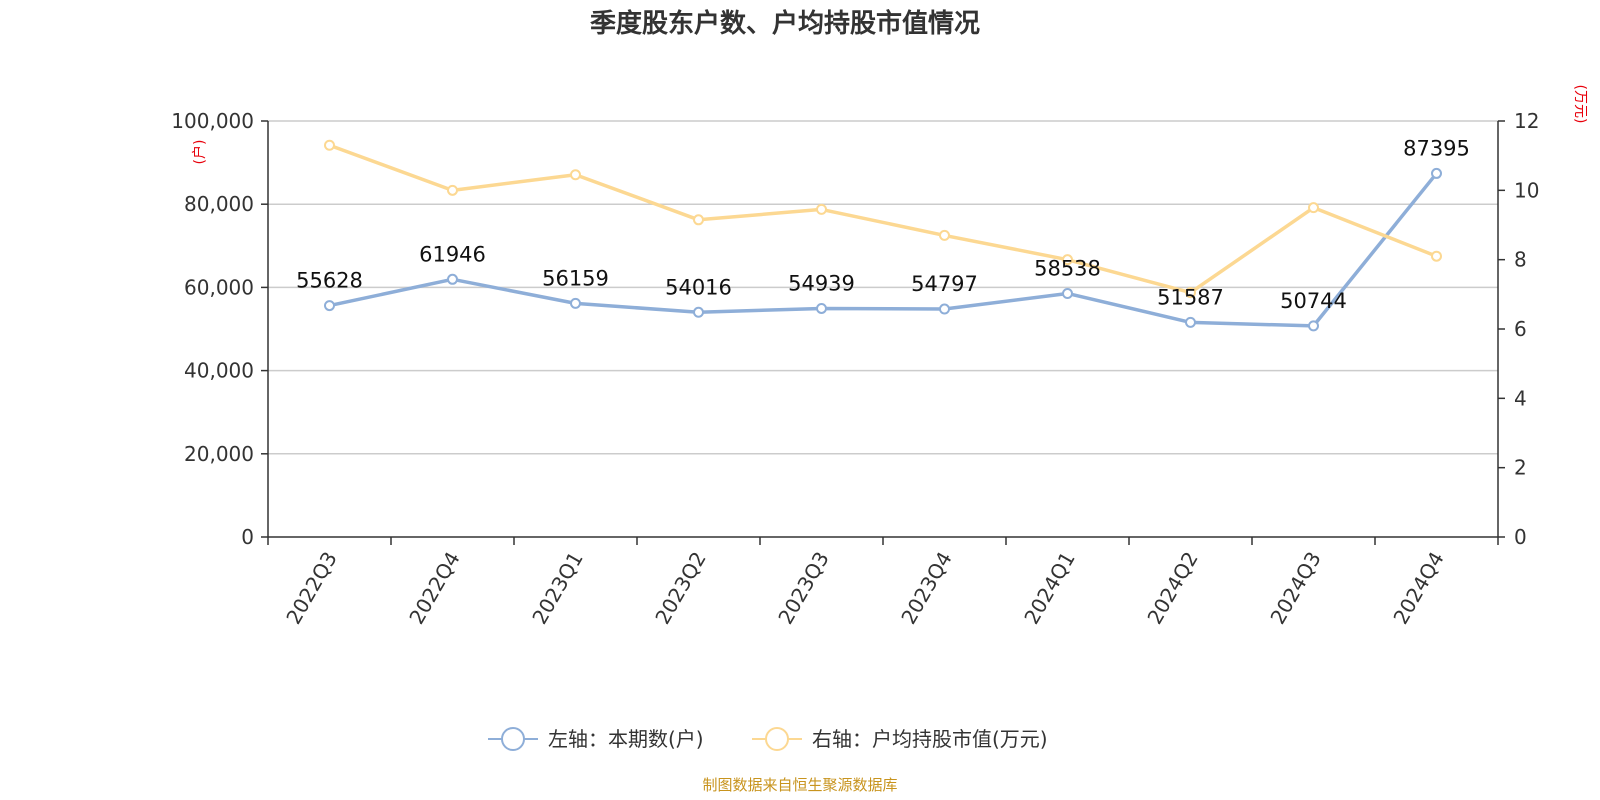 Image resolution: width=1600 pixels, height=800 pixels. I want to click on right-tick-label: 4, so click(1520, 398).